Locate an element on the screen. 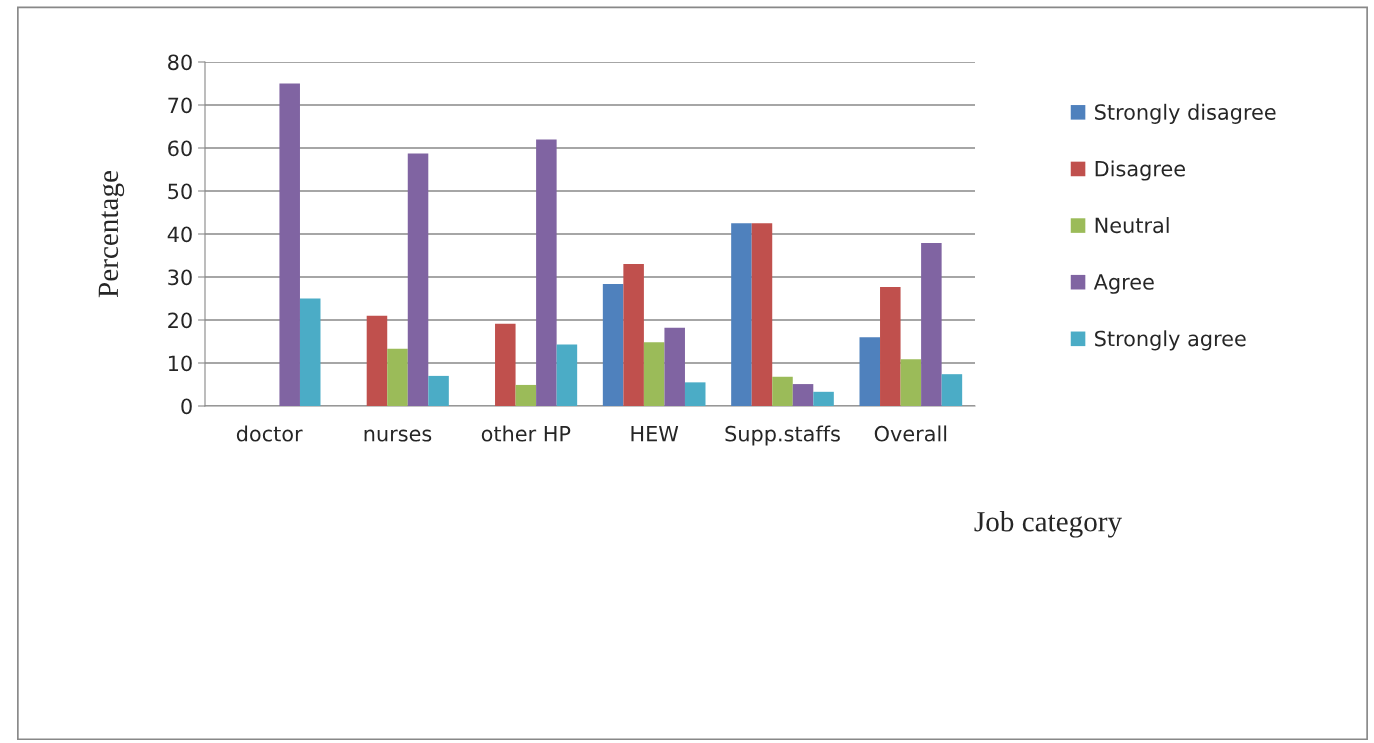  y-tick-label: 70 is located at coordinates (180, 105).